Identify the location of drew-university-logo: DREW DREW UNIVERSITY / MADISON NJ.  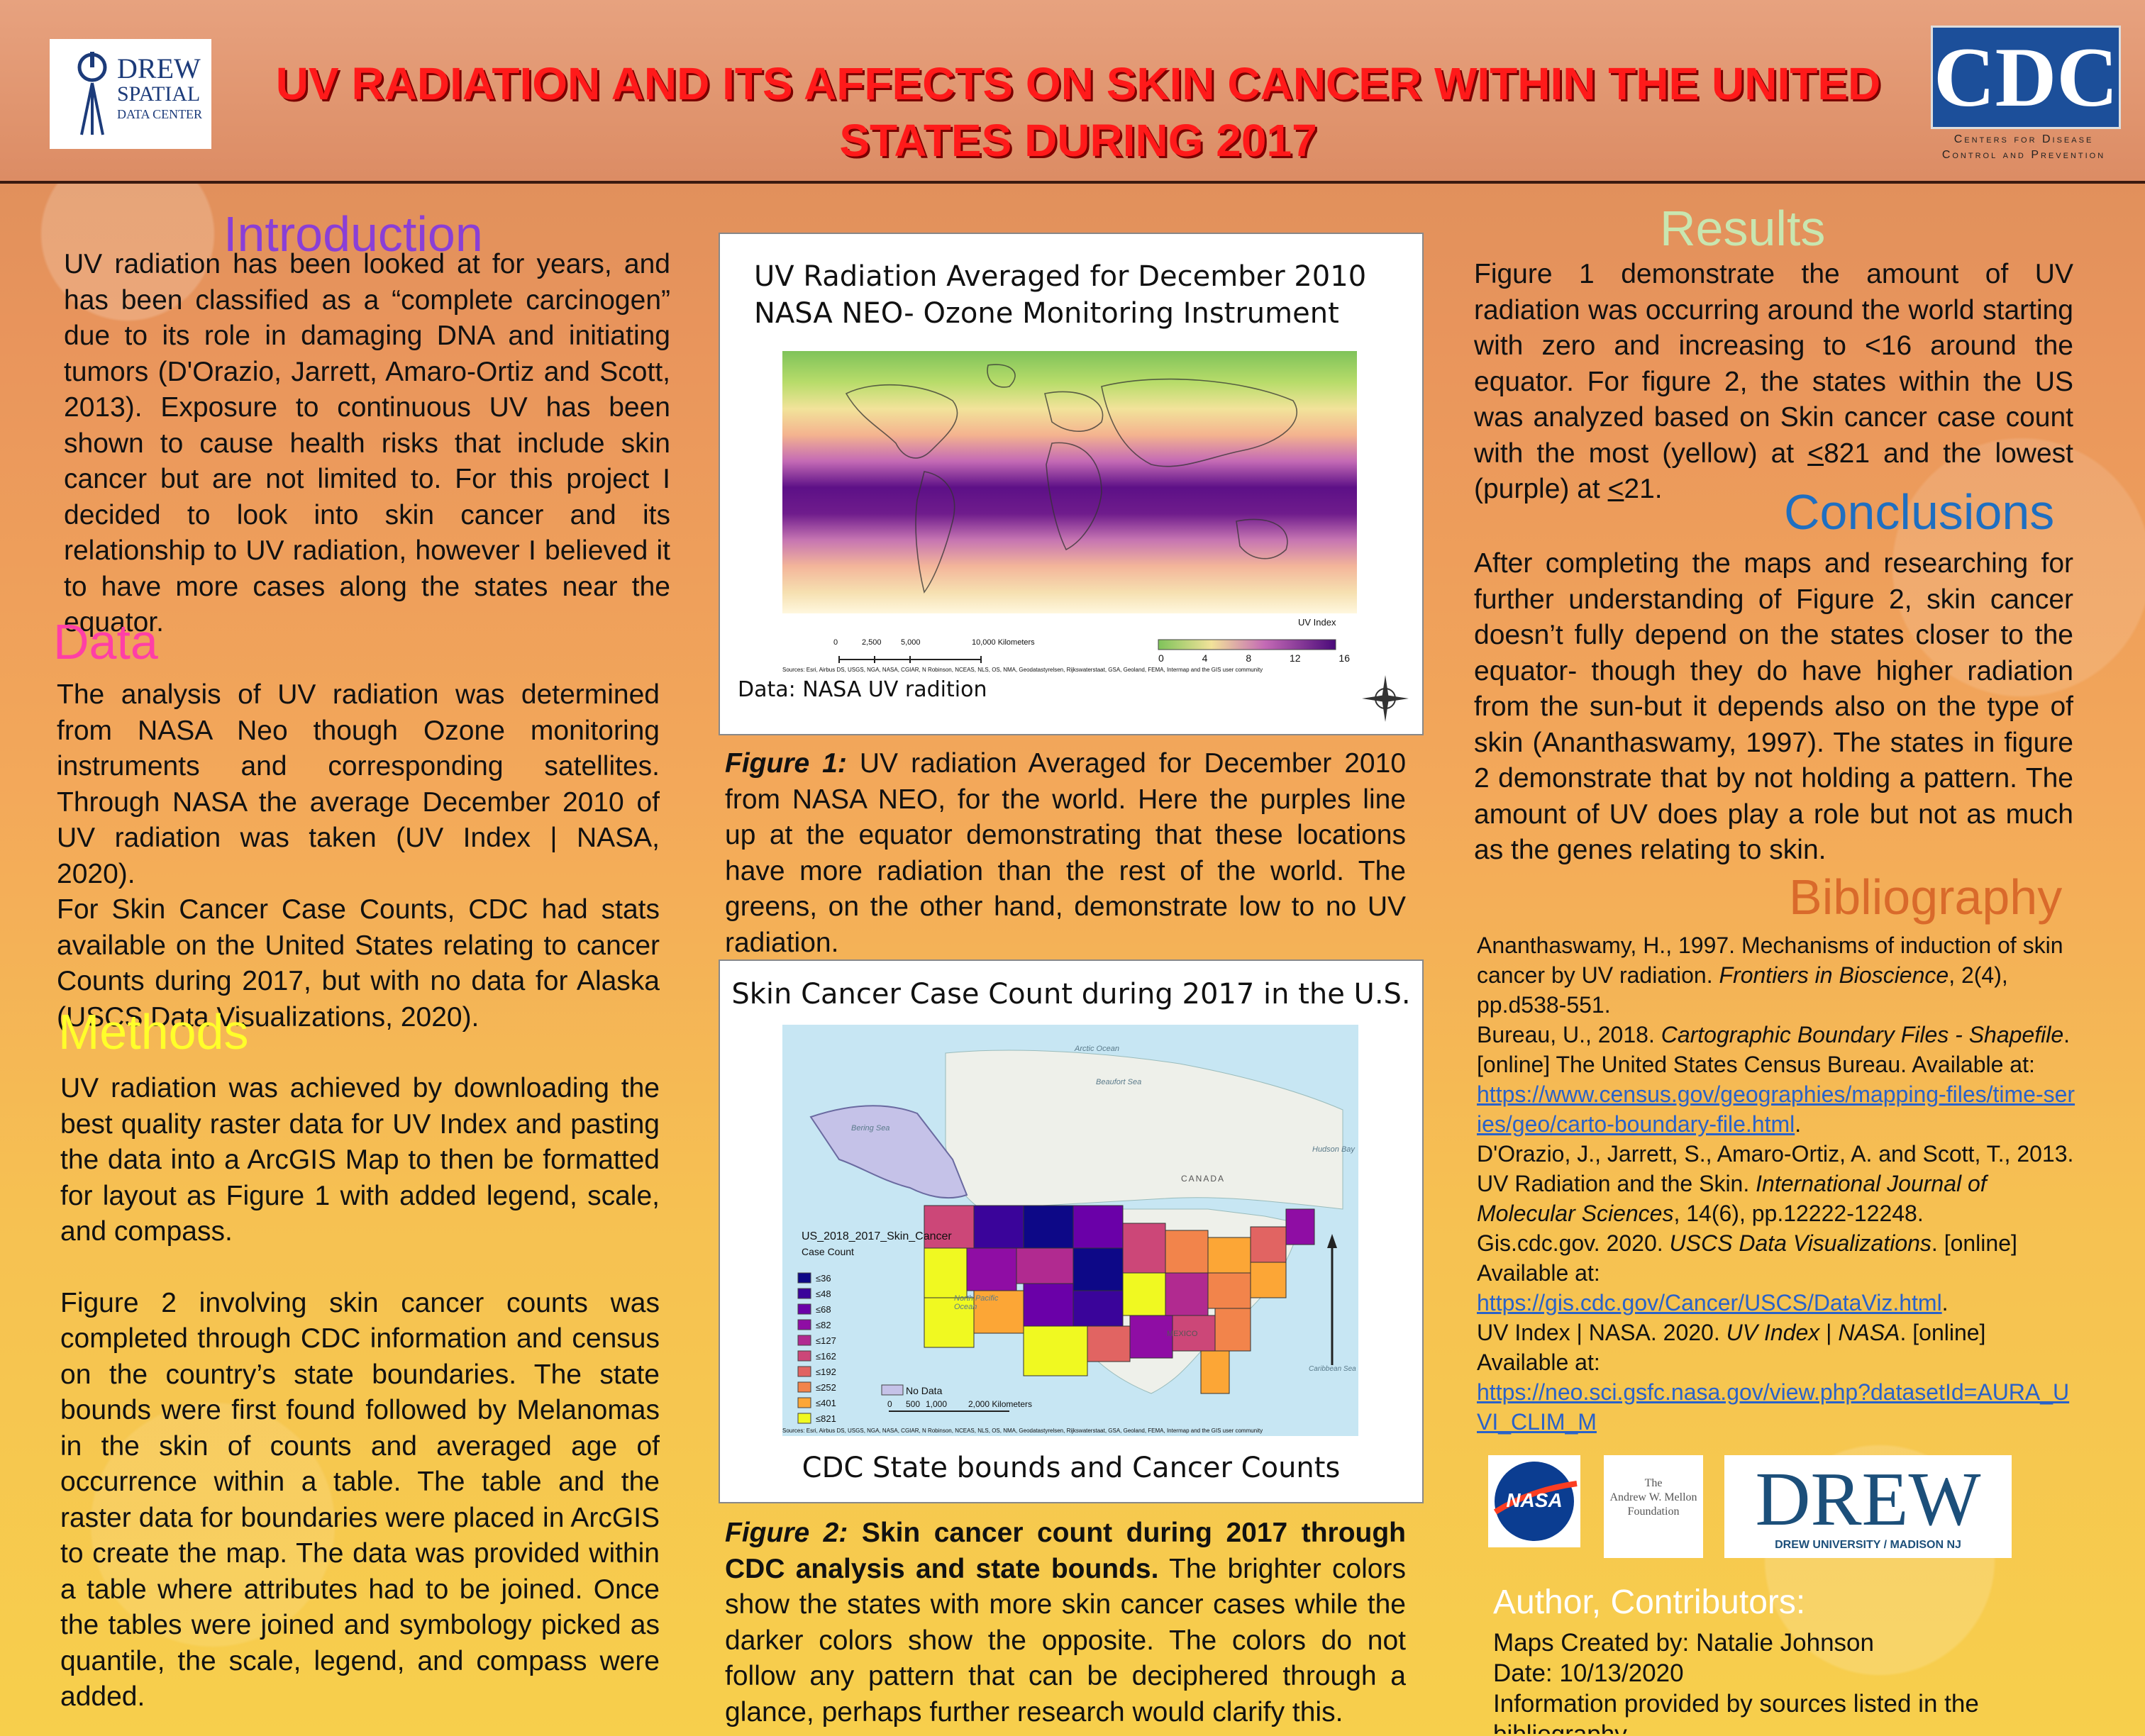
(1868, 1506).